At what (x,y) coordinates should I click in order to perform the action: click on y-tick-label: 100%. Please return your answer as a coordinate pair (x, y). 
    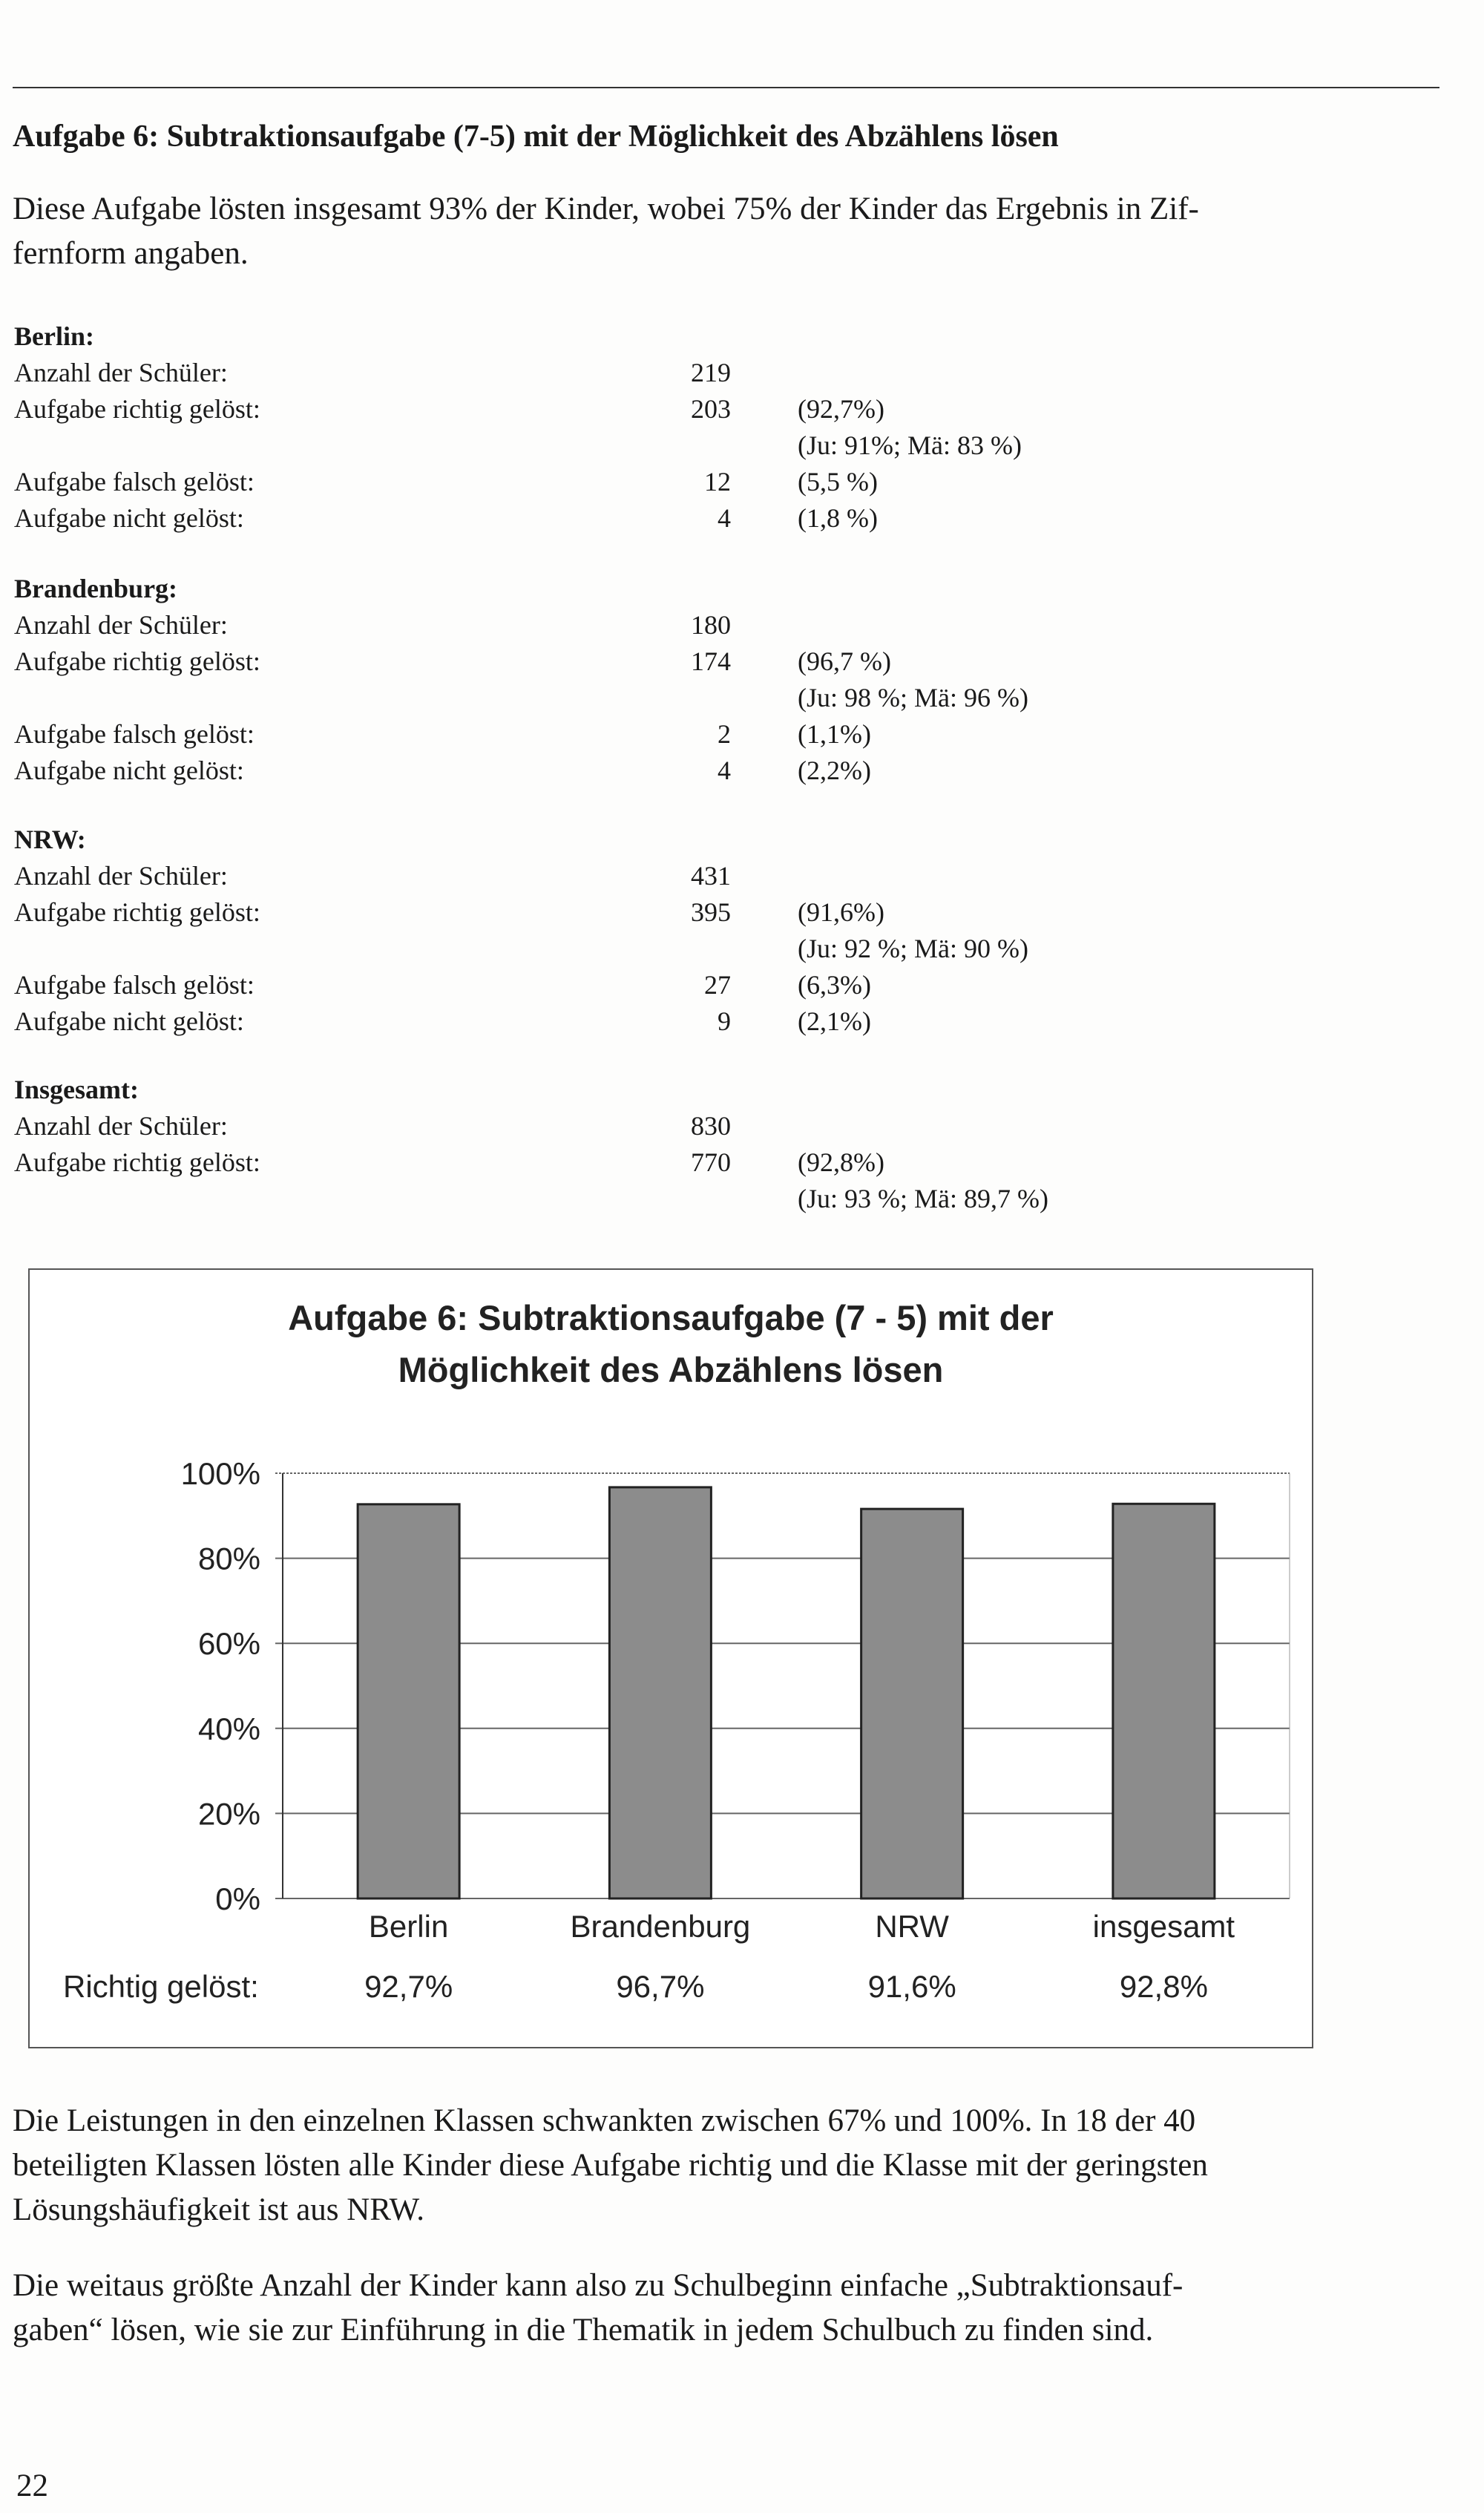
    Looking at the image, I should click on (220, 1473).